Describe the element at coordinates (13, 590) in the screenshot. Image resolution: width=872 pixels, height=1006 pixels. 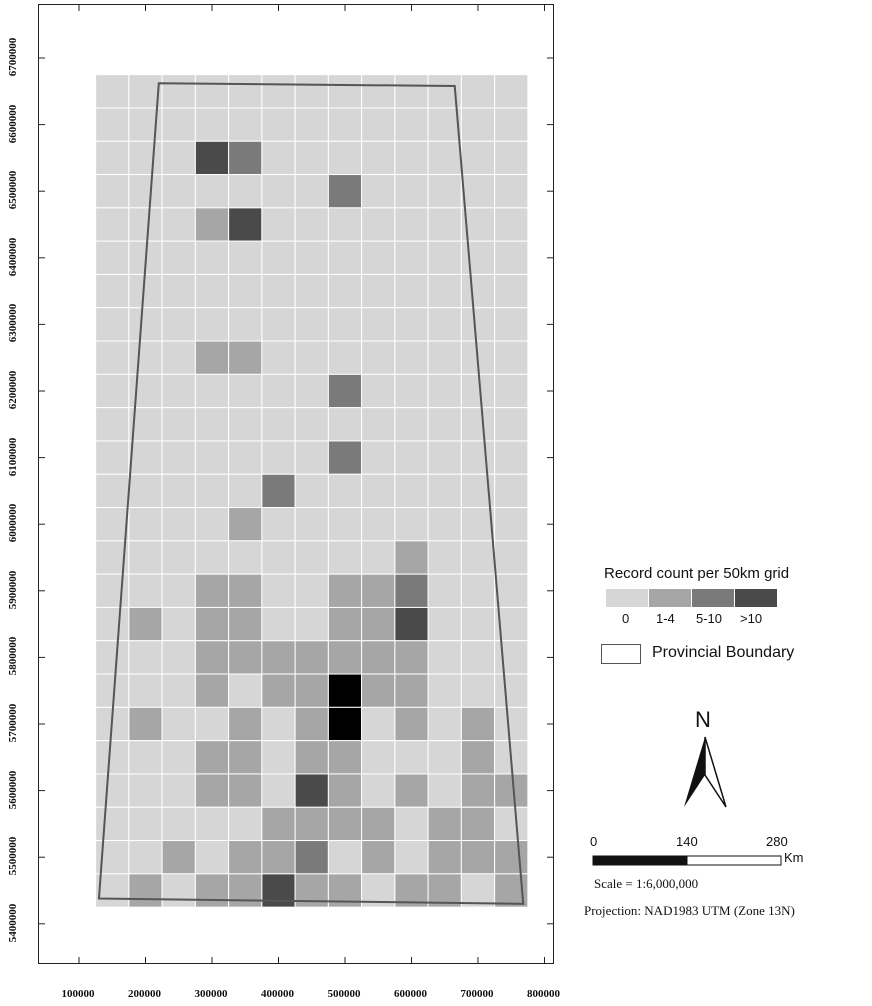
I see `y-tick-label: 5900000` at that location.